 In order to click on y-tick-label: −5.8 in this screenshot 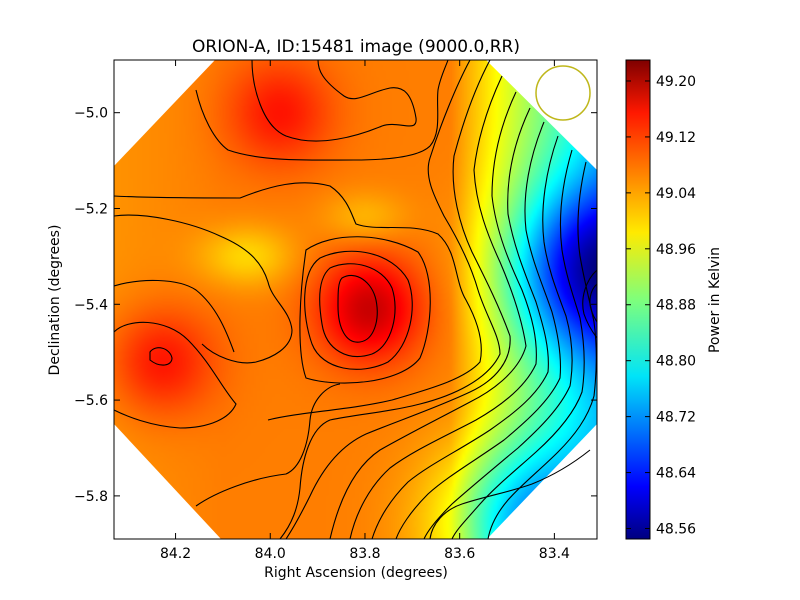, I will do `click(91, 497)`.